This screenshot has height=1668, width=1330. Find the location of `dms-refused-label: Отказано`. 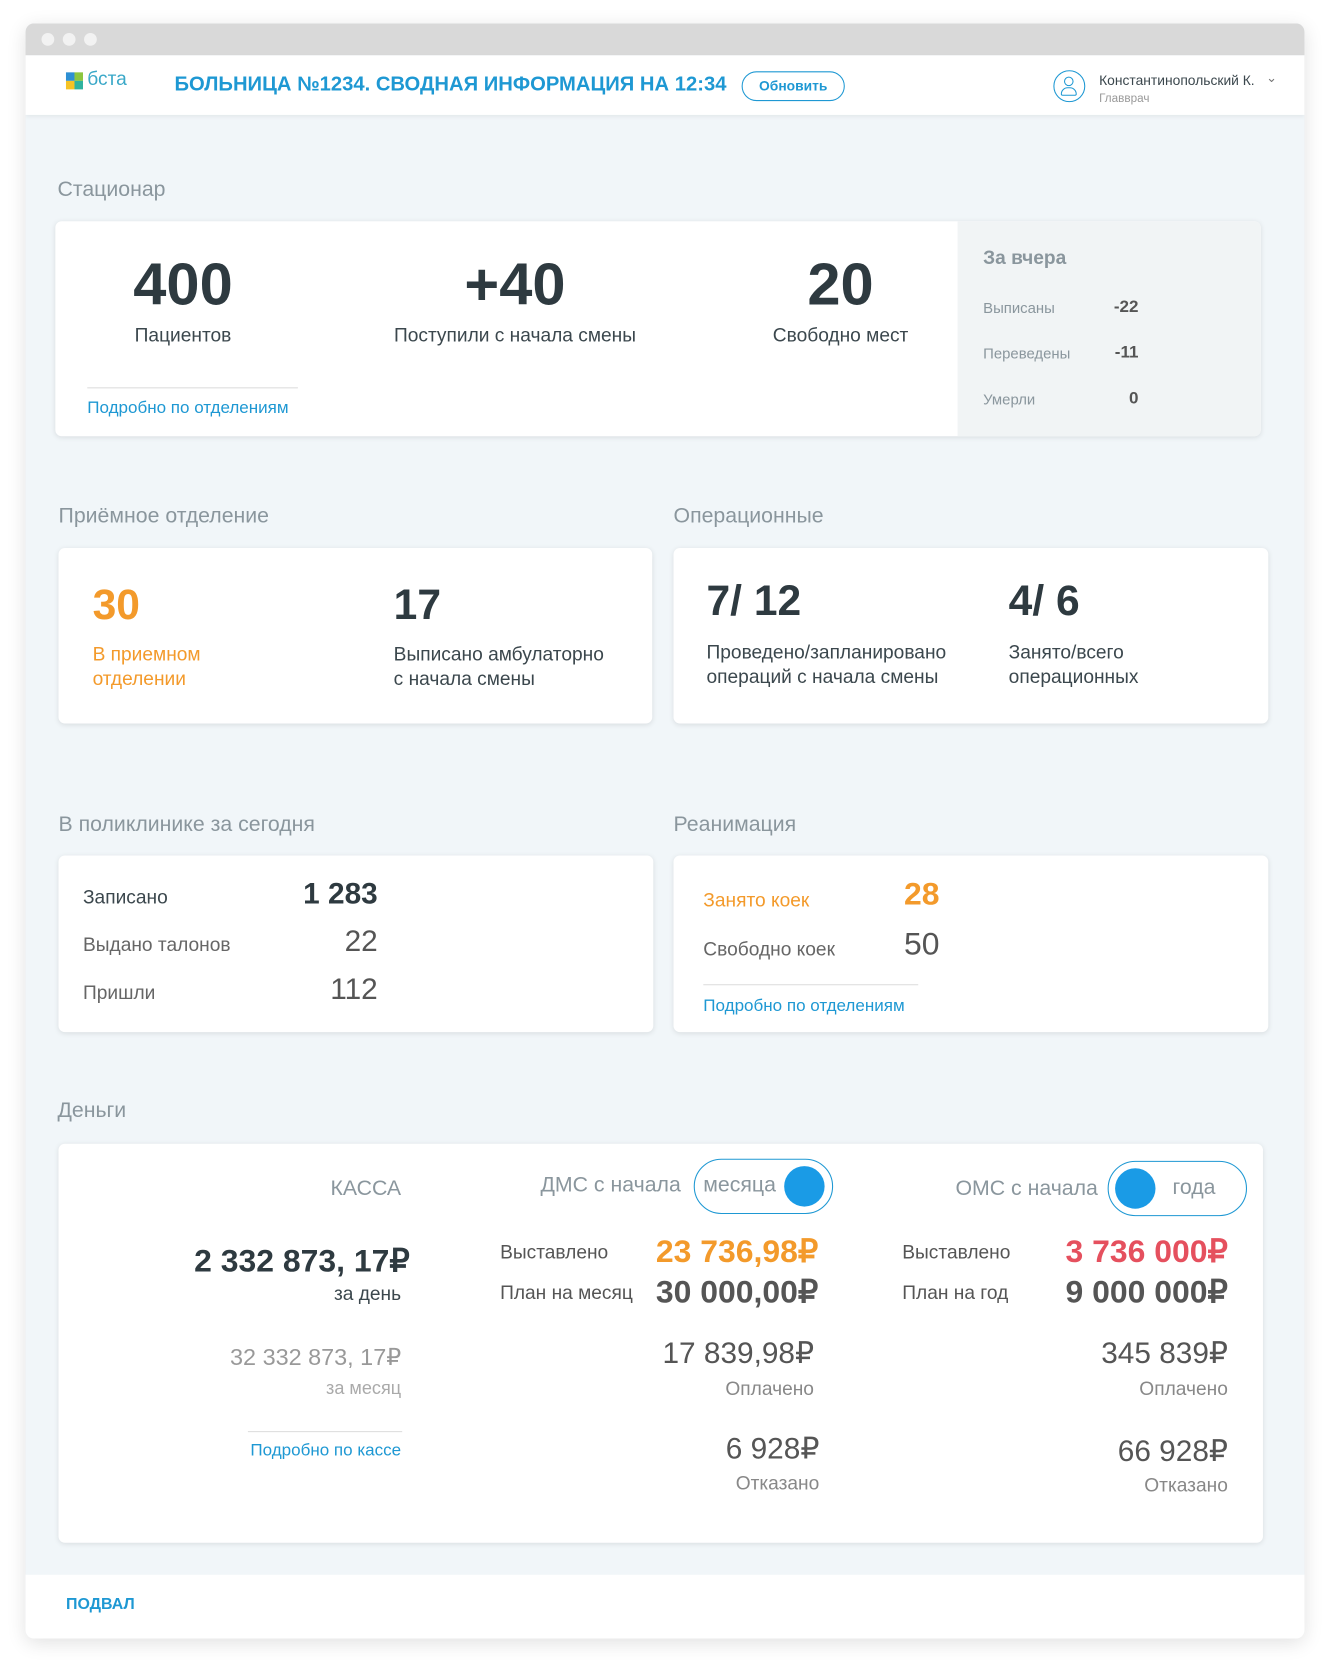

dms-refused-label: Отказано is located at coordinates (777, 1483).